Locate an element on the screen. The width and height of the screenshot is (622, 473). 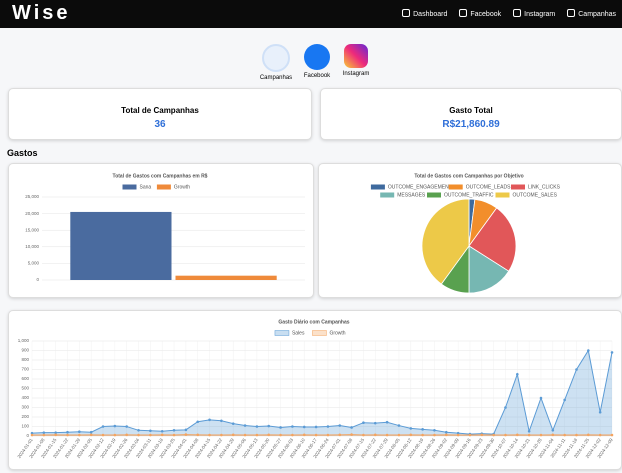
stat-card: Gasto Total R$21,860.89 is located at coordinates (471, 114).